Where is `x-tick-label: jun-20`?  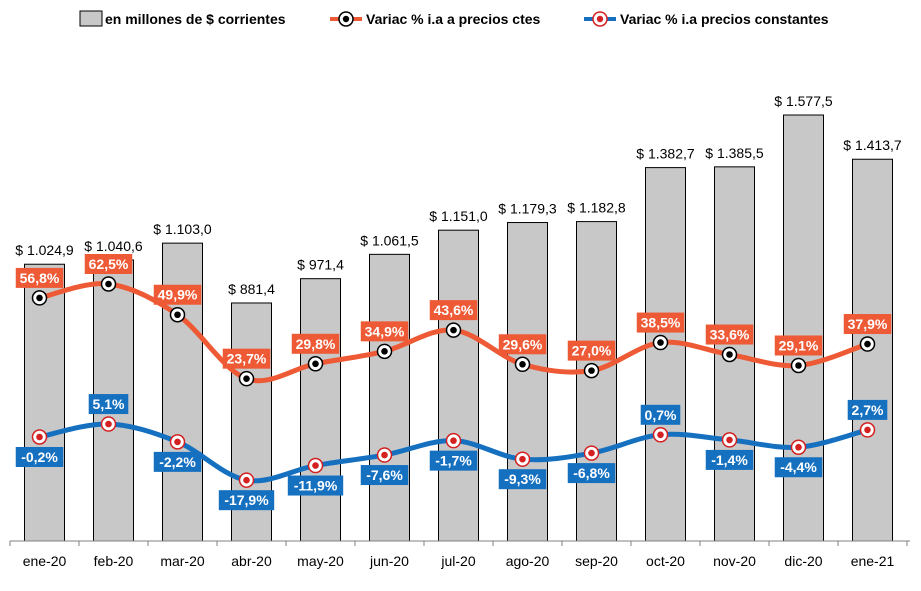 x-tick-label: jun-20 is located at coordinates (389, 561).